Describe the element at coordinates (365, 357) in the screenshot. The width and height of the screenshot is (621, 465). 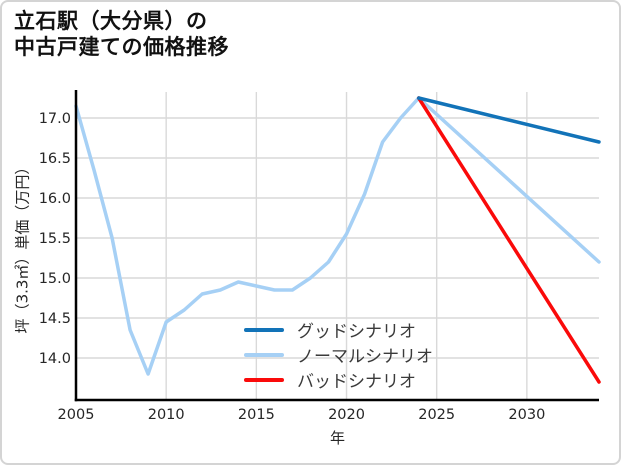
I see `legend-label-normal-scenario: ノーマルシナリオ` at that location.